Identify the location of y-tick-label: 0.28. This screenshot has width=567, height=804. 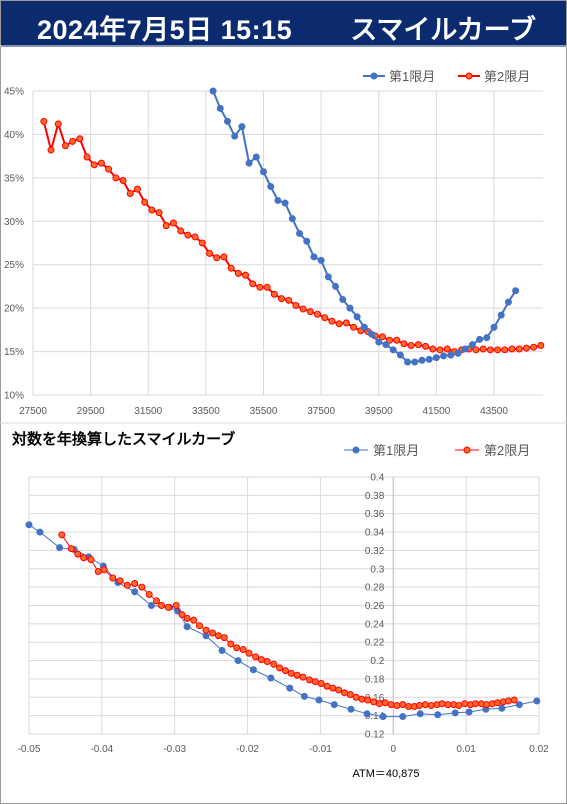
(375, 588).